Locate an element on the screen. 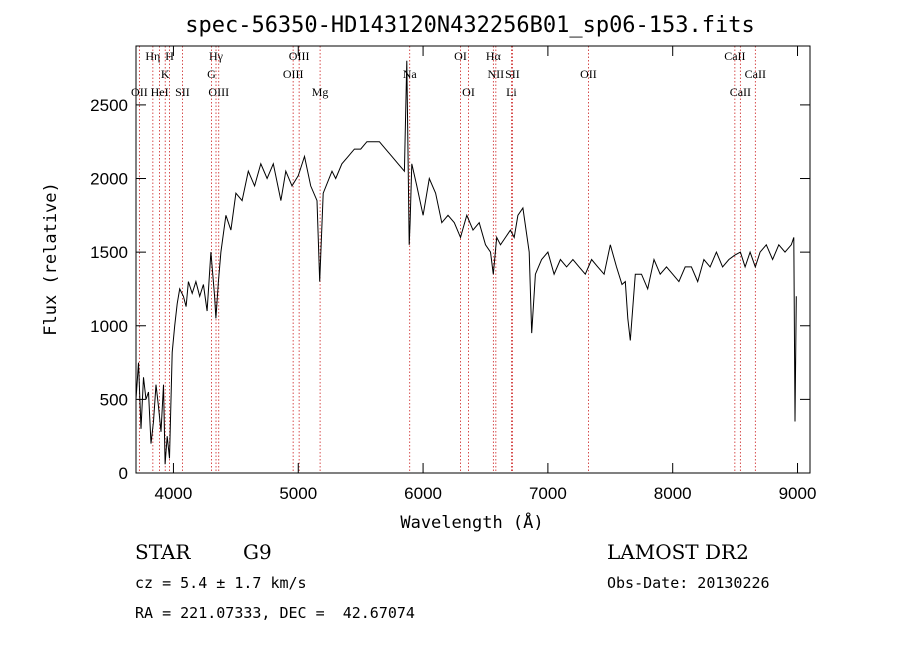 Image resolution: width=900 pixels, height=649 pixels. object-subclass: G9 is located at coordinates (257, 552).